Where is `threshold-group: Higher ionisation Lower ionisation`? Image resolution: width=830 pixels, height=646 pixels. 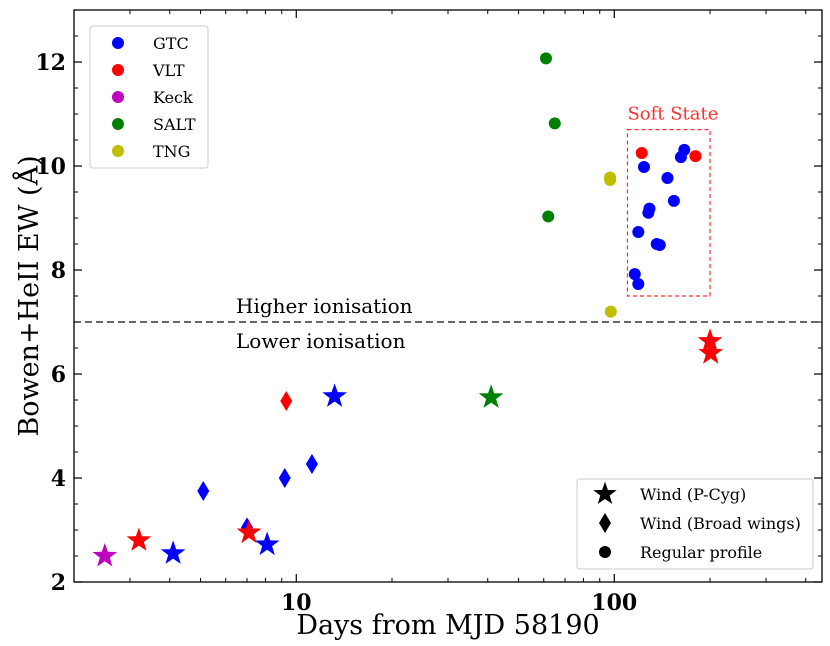
threshold-group: Higher ionisation Lower ionisation is located at coordinates (448, 323).